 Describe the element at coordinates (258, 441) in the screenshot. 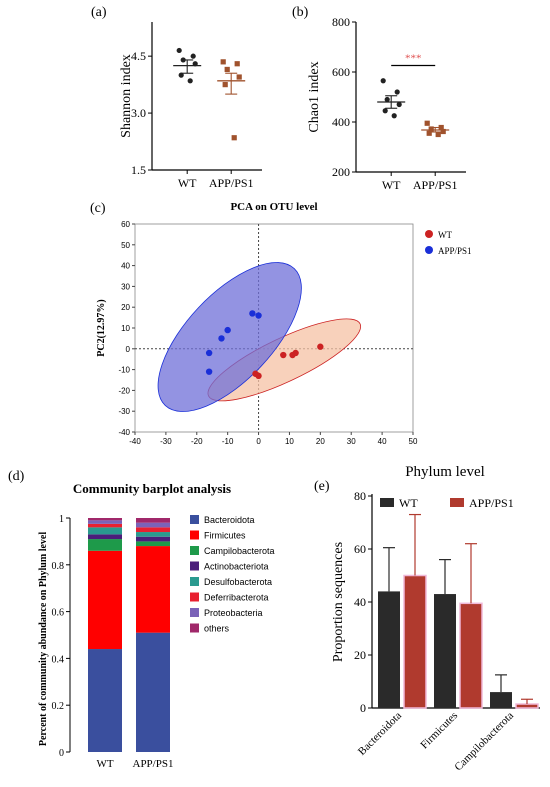

I see `x-tick-label: 0` at that location.